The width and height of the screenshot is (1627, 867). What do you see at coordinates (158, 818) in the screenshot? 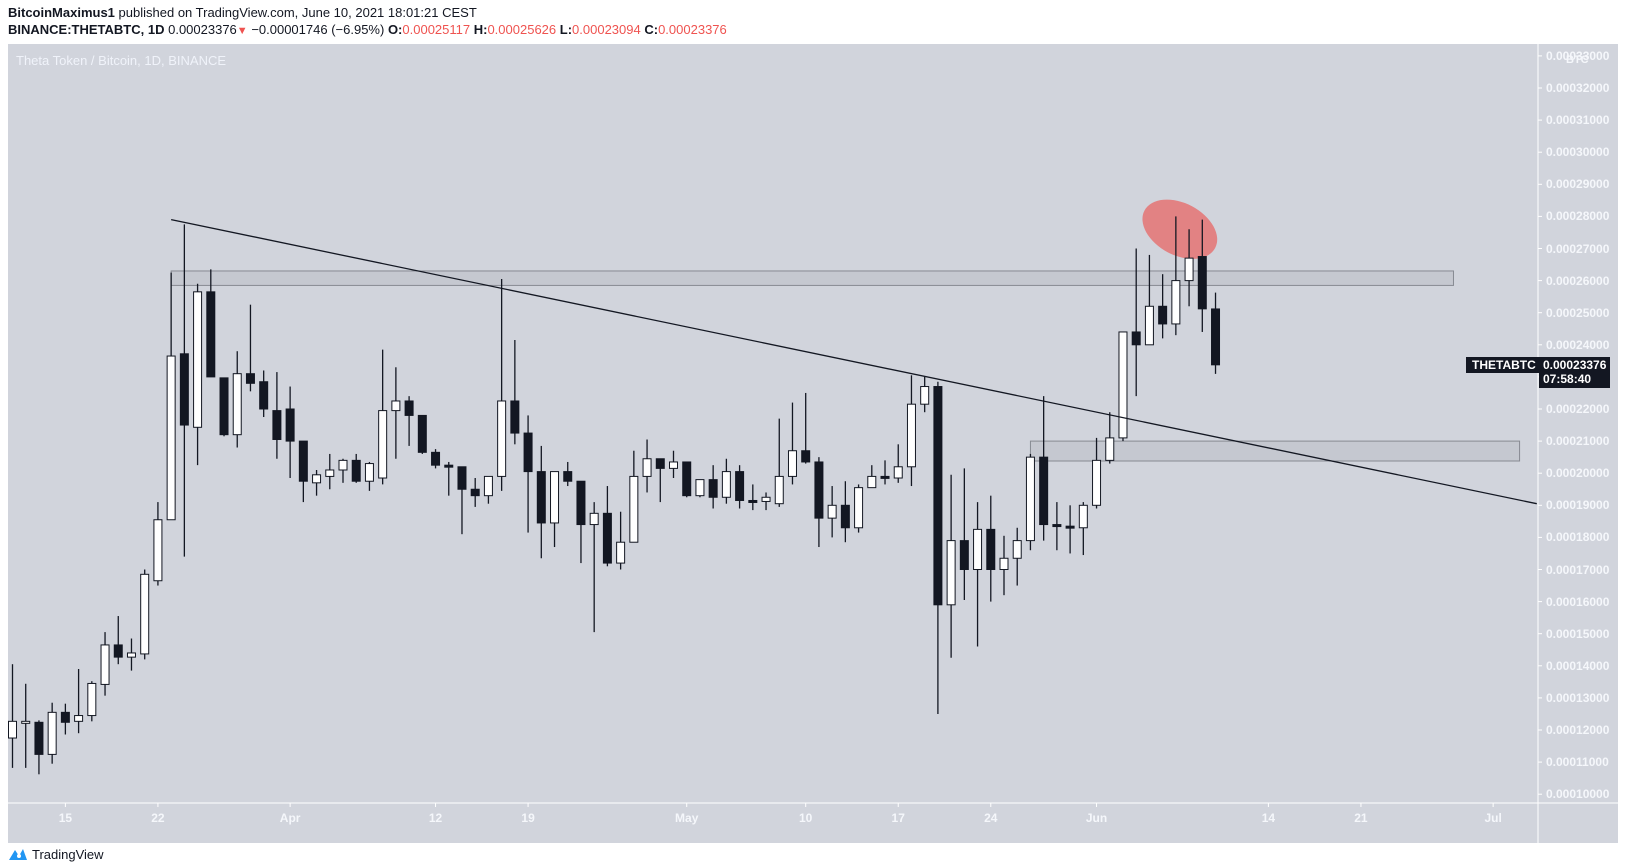
I see `time-tick-label: 22` at bounding box center [158, 818].